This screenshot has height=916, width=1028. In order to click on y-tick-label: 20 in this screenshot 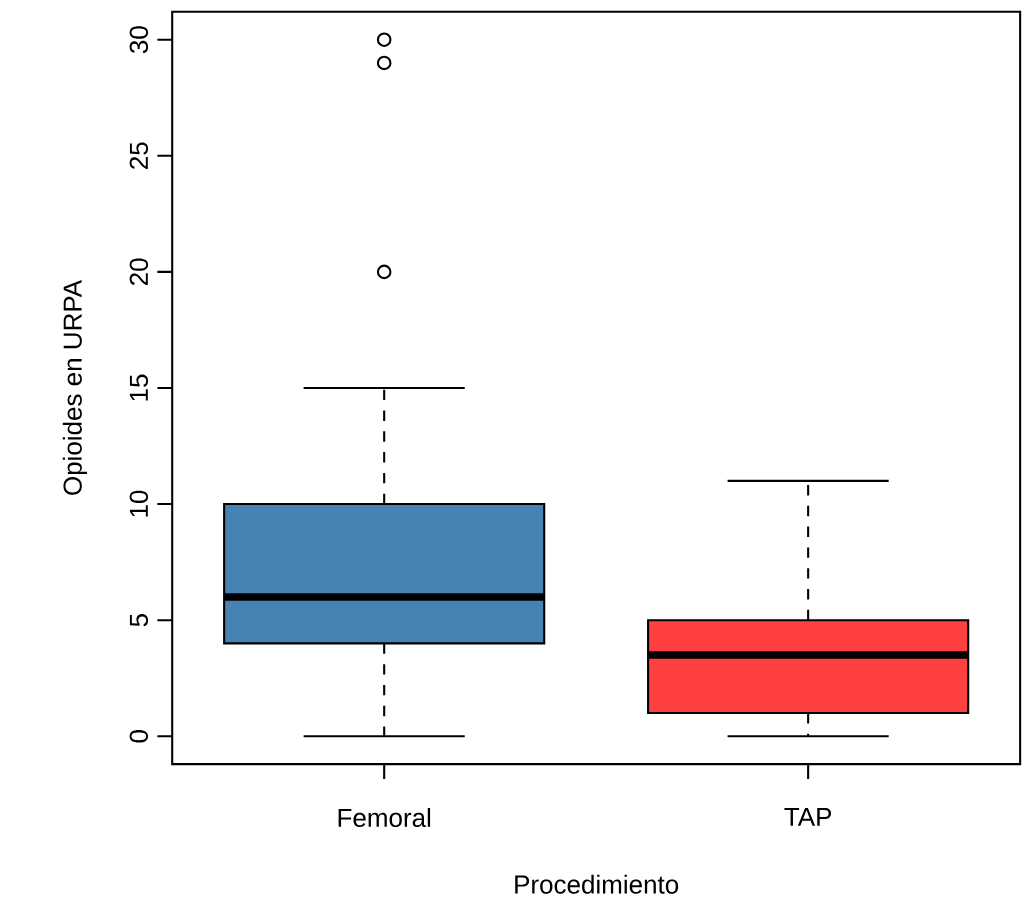, I will do `click(139, 272)`.